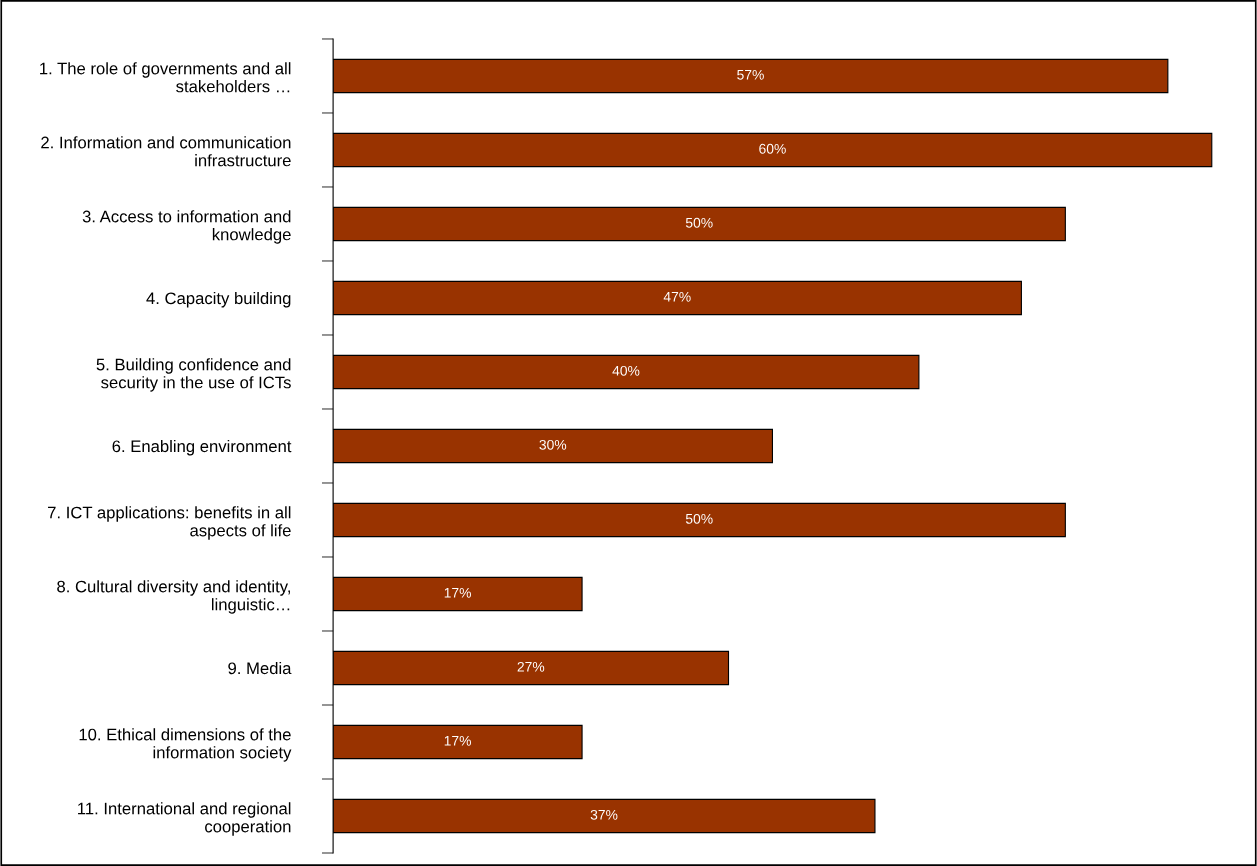  I want to click on data-label: 60%, so click(772, 148).